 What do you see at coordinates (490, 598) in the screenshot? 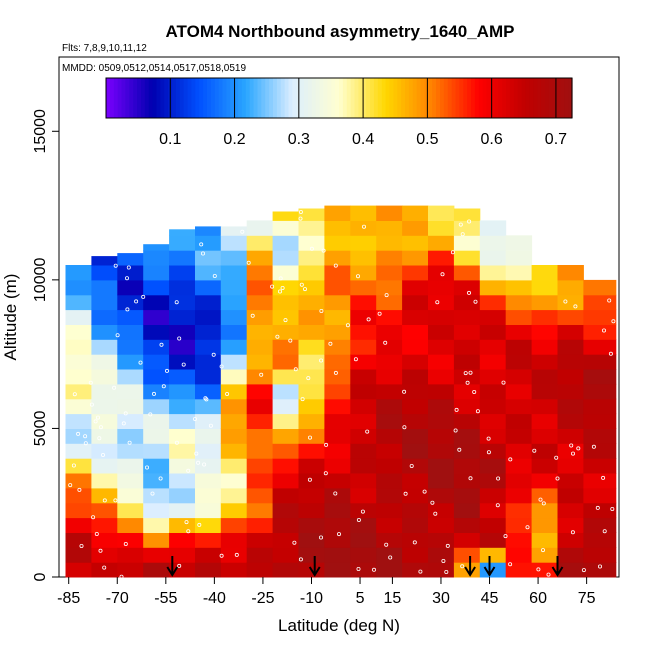
I see `x-tick-label: 45` at bounding box center [490, 598].